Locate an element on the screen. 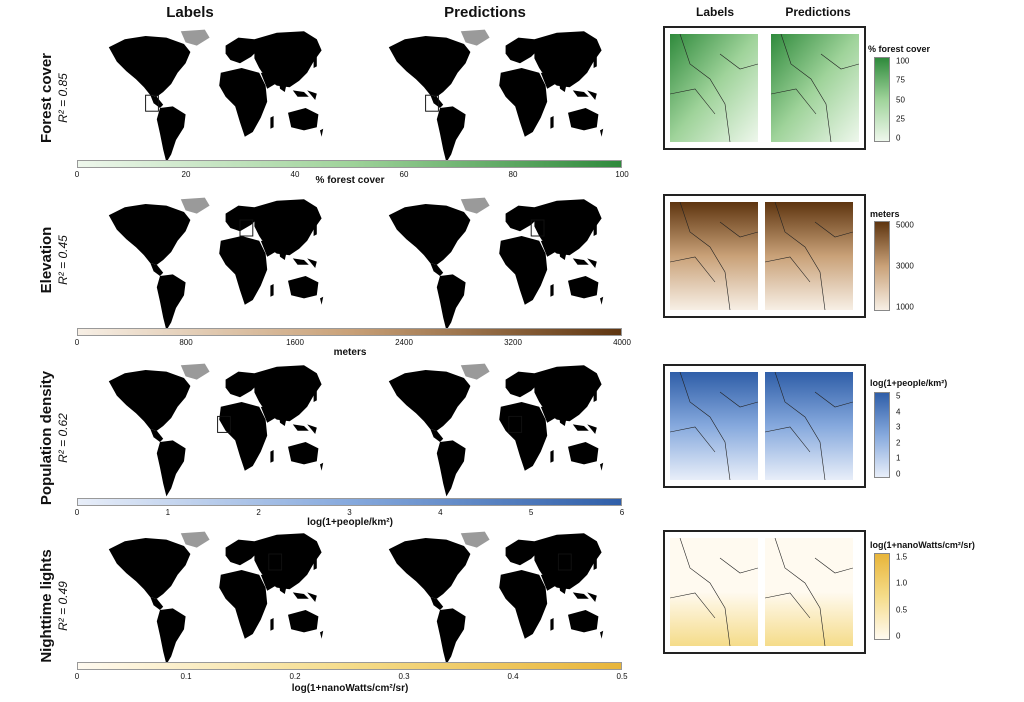 The width and height of the screenshot is (1024, 702). inset-predictions-header: Predictions is located at coordinates (818, 12).